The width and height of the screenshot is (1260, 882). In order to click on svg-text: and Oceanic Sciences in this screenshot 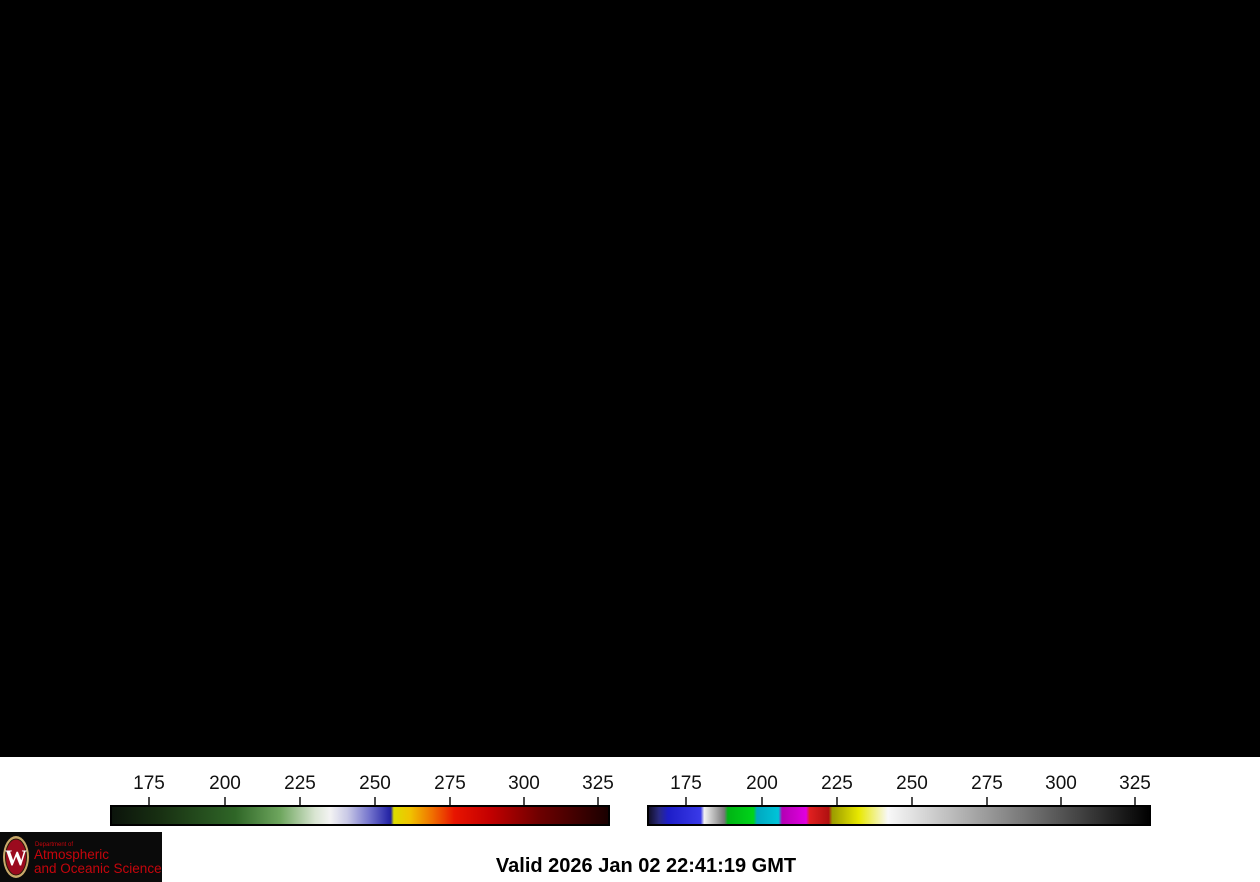, I will do `click(98, 868)`.